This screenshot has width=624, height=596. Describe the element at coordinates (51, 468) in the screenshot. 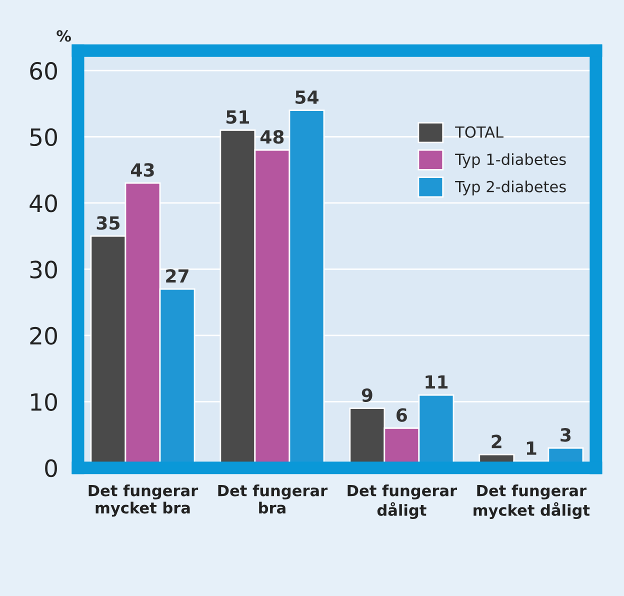

I see `y-tick-label: 0` at that location.